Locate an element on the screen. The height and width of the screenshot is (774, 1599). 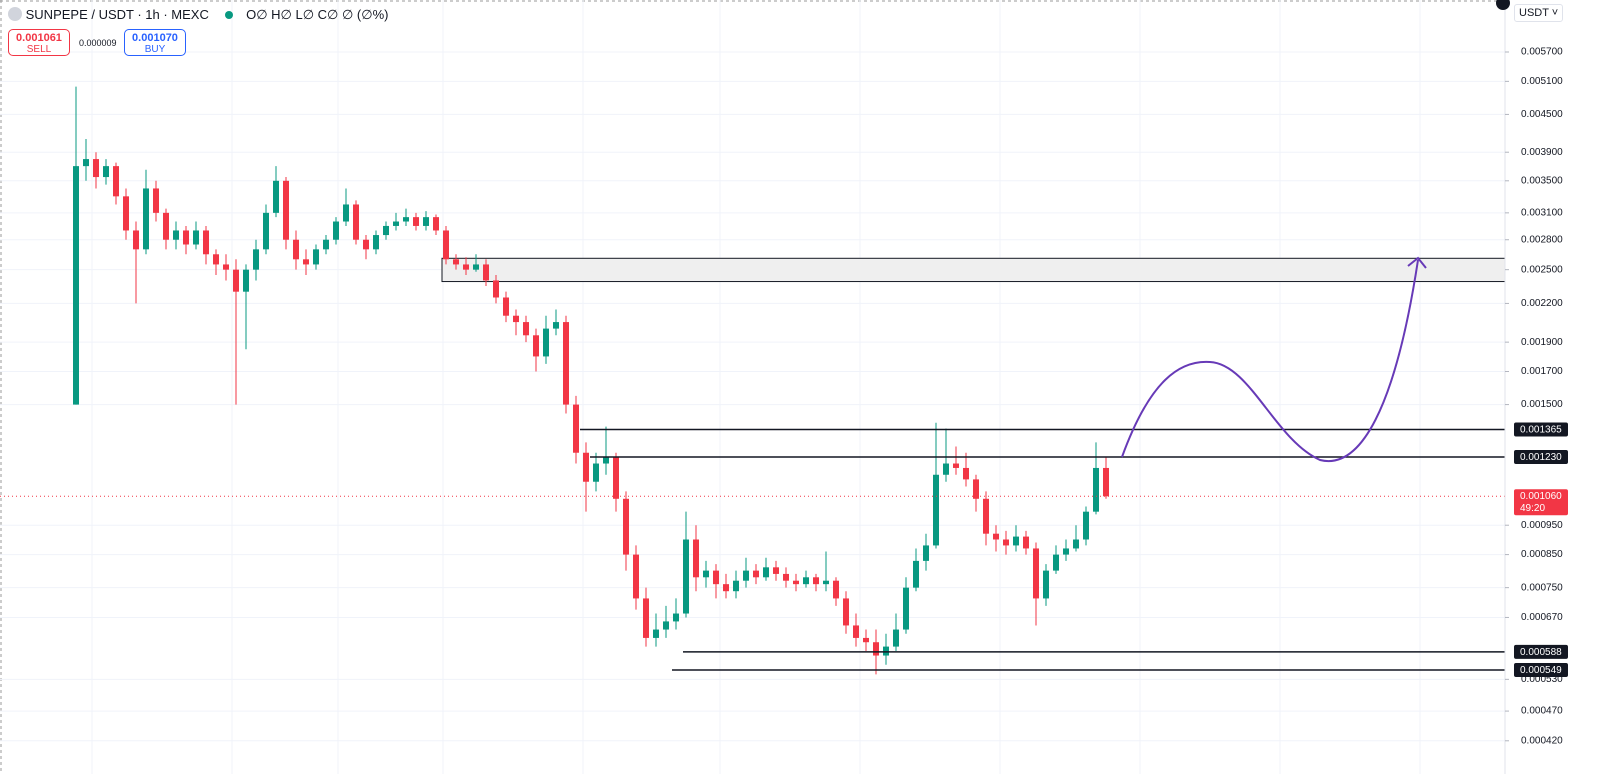
buy-label: BUY is located at coordinates (155, 49).